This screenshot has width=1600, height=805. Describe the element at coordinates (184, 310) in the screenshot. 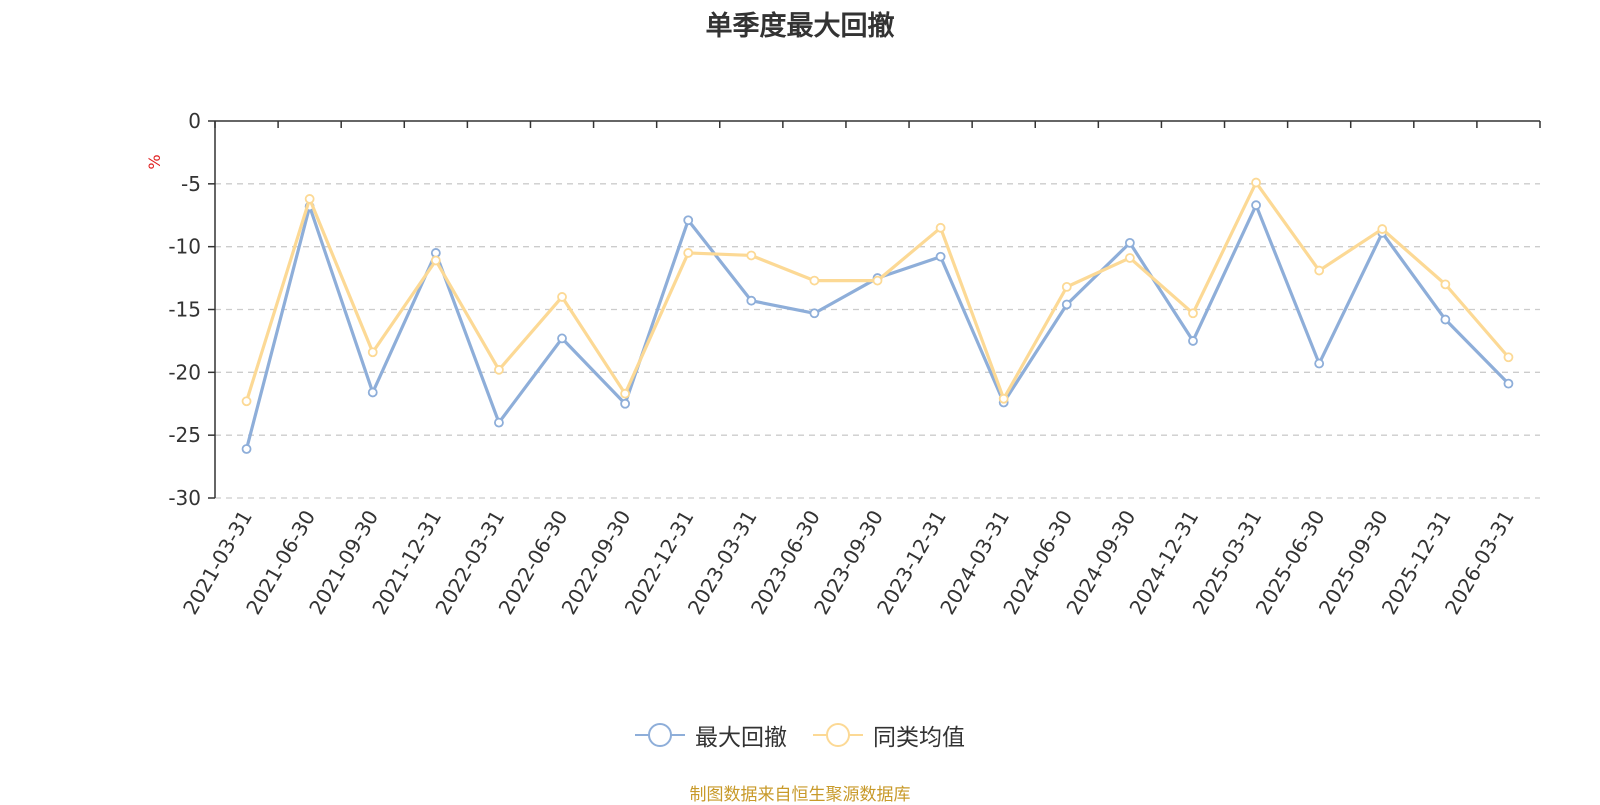

I see `y-tick-label: -15` at that location.